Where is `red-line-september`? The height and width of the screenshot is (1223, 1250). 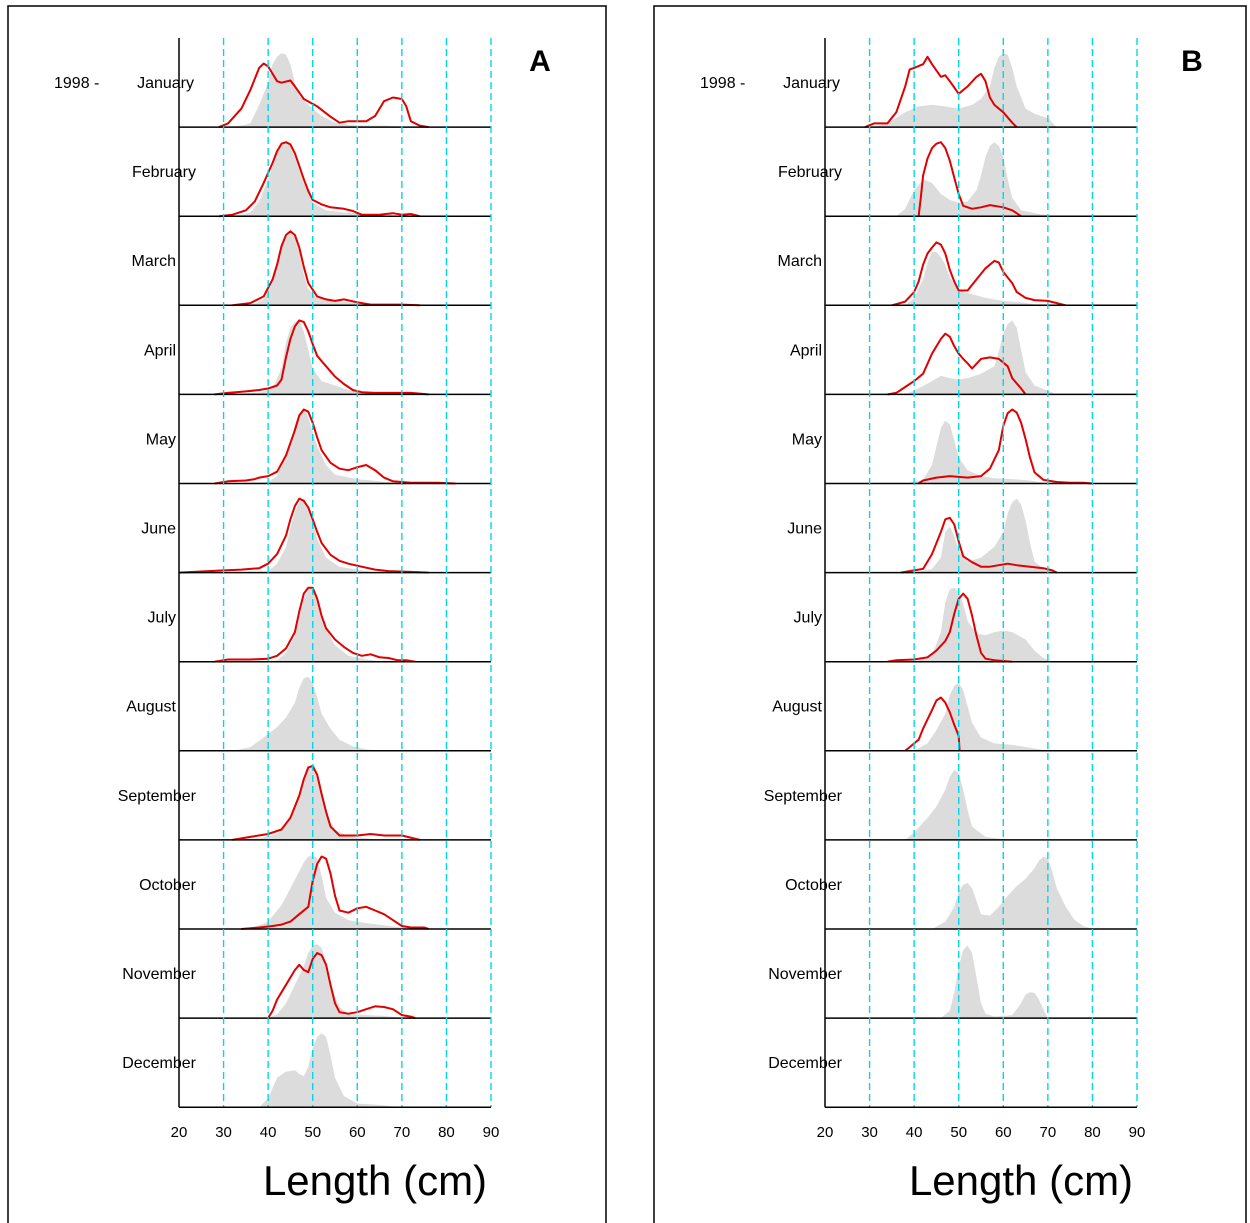
red-line-september is located at coordinates (326, 802).